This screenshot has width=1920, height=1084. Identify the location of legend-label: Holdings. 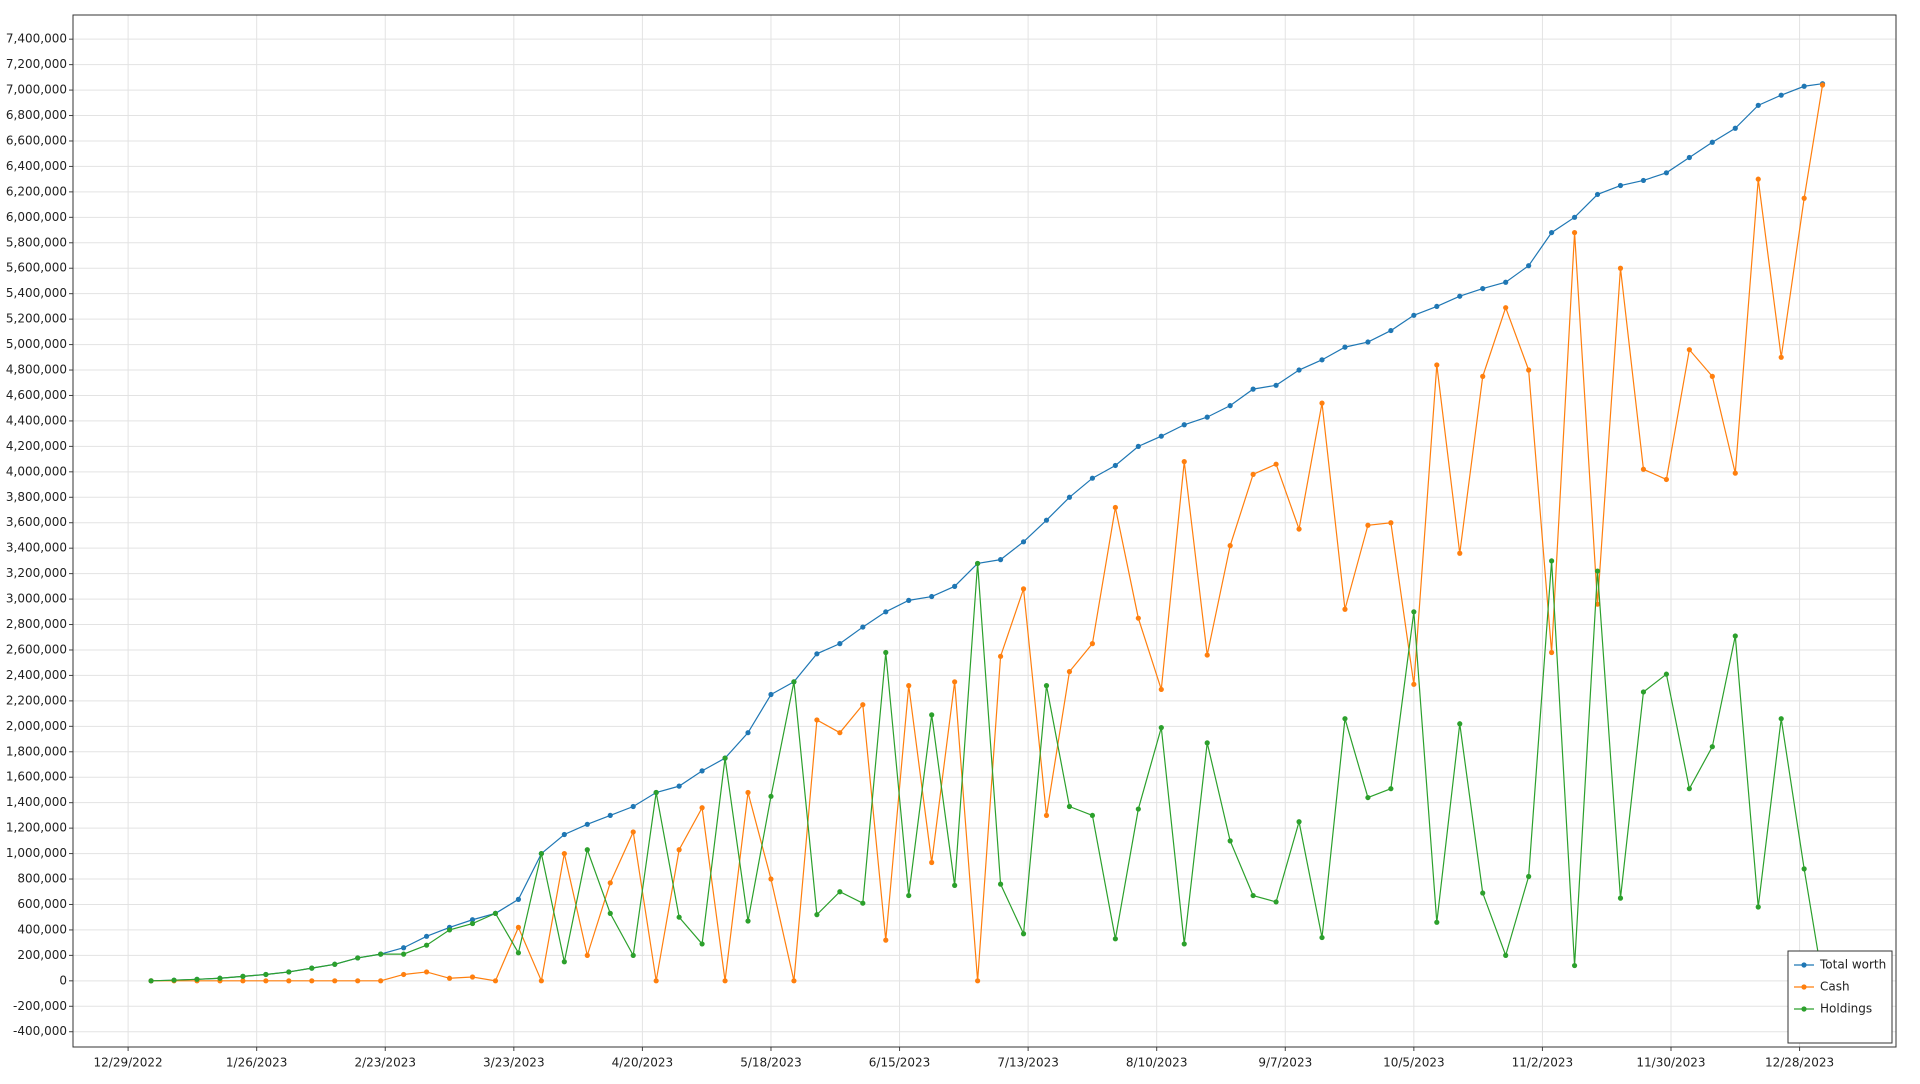
(1846, 1009).